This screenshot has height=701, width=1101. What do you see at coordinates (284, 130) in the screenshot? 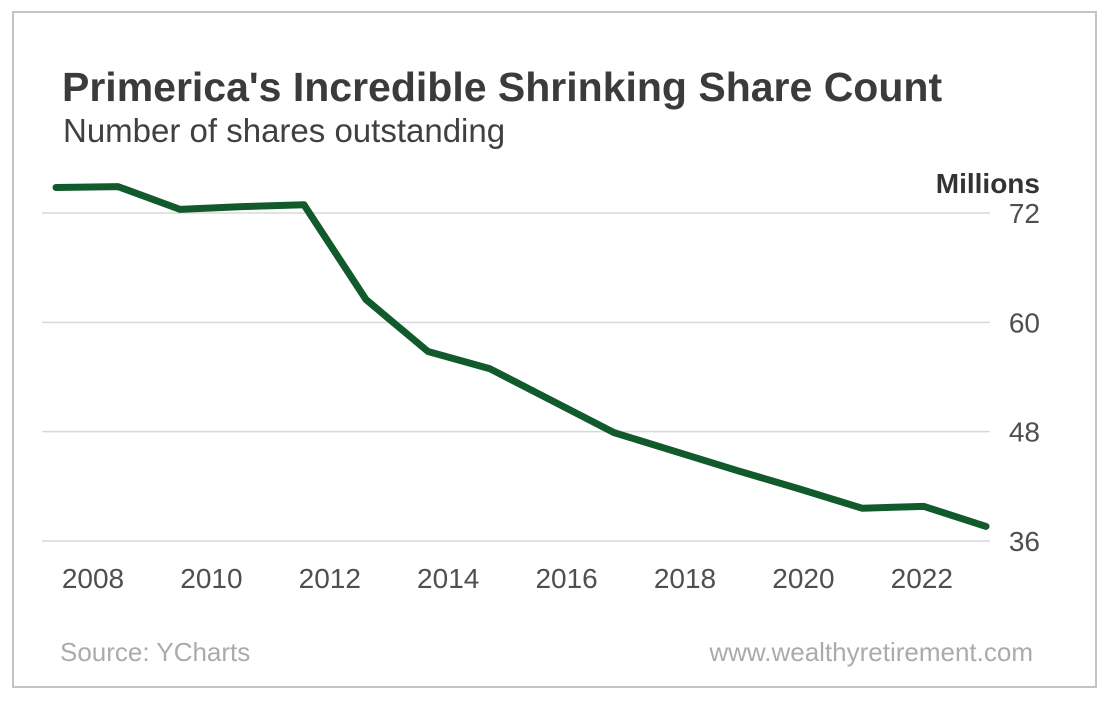
I see `chart-subtitle: Number of shares outstanding` at bounding box center [284, 130].